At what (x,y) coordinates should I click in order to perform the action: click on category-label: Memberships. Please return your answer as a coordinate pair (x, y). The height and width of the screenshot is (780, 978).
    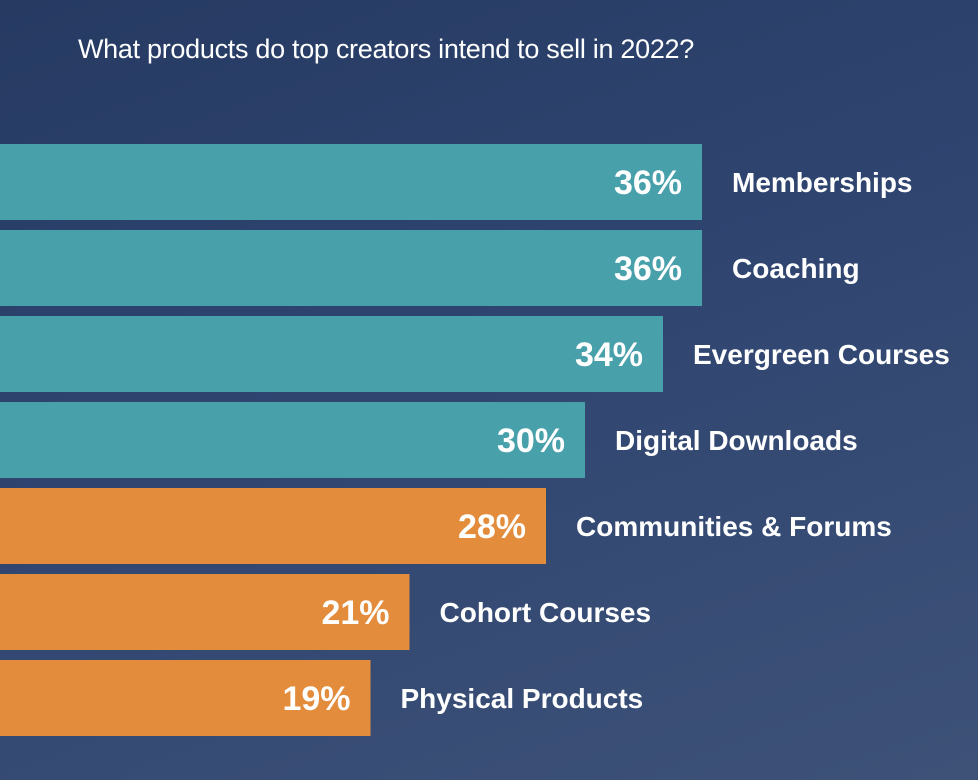
    Looking at the image, I should click on (822, 182).